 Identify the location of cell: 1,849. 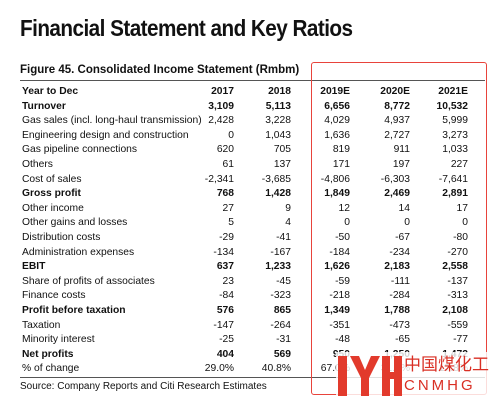
(337, 194).